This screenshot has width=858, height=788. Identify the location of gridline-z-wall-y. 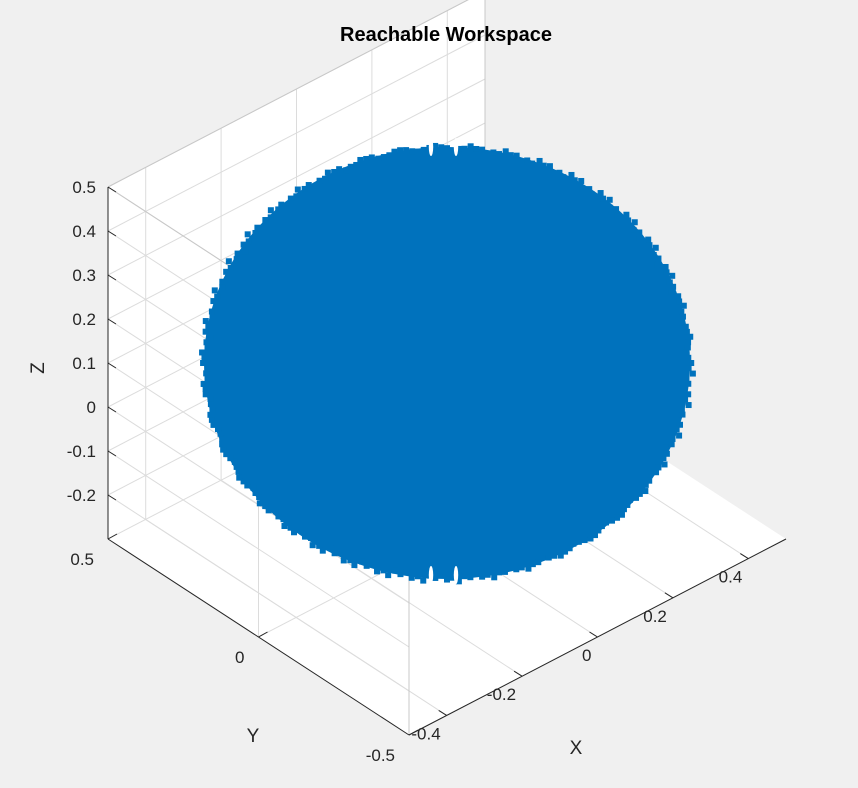
(296, 133).